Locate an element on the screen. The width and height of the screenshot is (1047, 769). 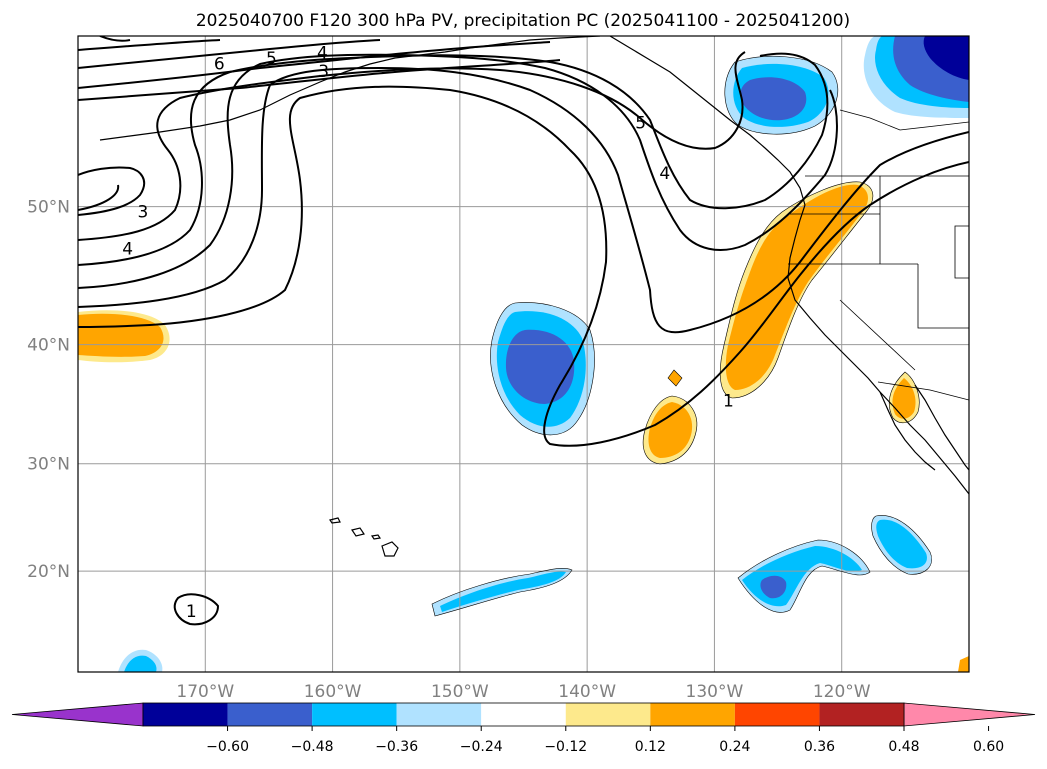
pv-contour-label: 6 is located at coordinates (219, 65).